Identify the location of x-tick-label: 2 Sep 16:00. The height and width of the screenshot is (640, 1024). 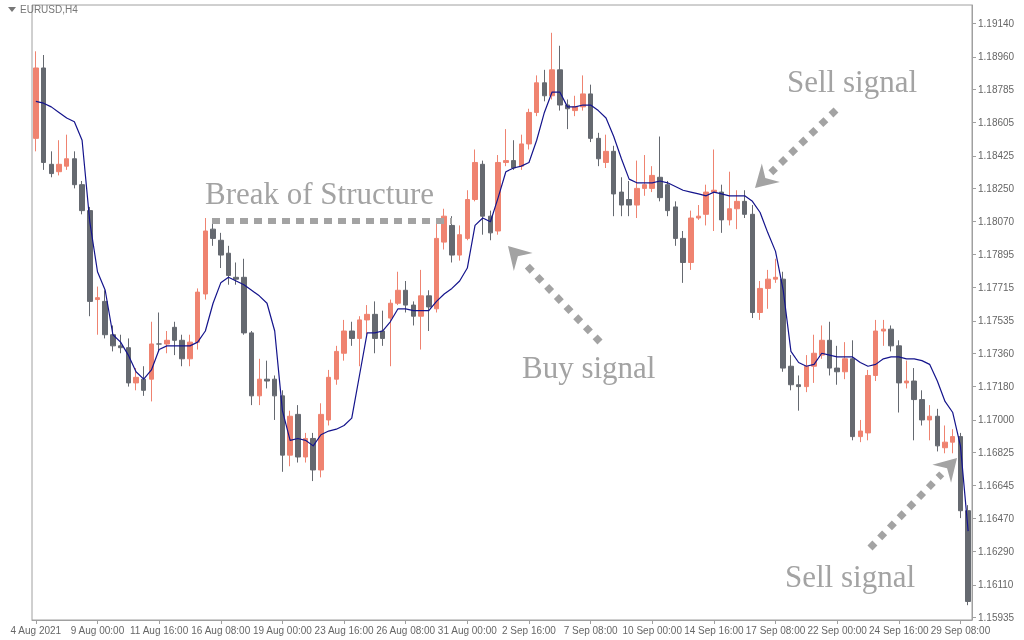
(529, 630).